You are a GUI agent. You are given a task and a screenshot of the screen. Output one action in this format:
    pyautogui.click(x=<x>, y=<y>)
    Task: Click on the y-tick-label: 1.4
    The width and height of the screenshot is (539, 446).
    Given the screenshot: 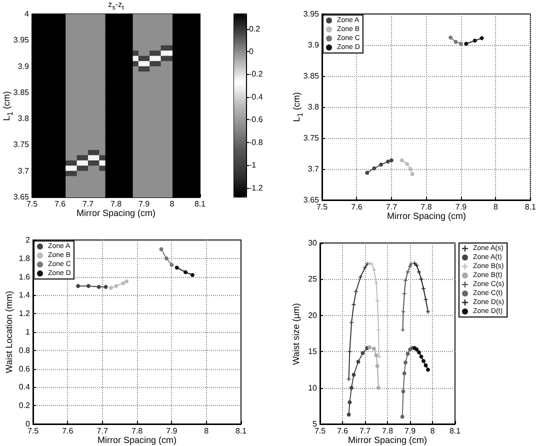 What is the action you would take?
    pyautogui.click(x=24, y=295)
    